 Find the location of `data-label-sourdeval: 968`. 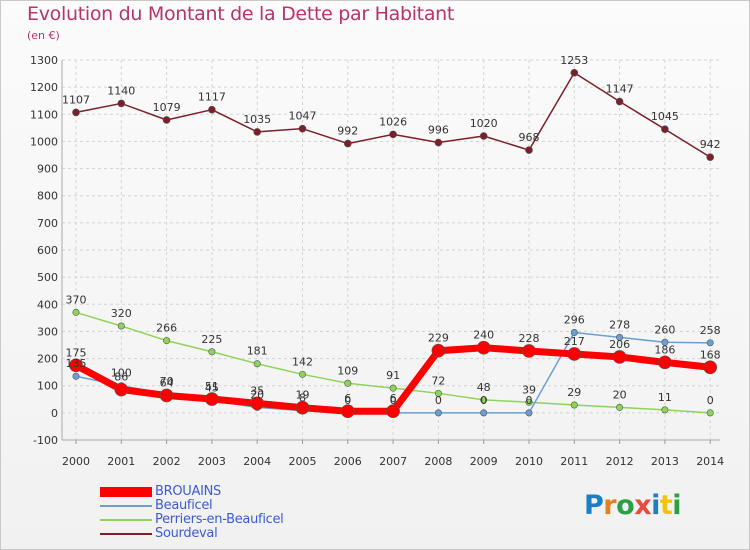

data-label-sourdeval: 968 is located at coordinates (529, 137).